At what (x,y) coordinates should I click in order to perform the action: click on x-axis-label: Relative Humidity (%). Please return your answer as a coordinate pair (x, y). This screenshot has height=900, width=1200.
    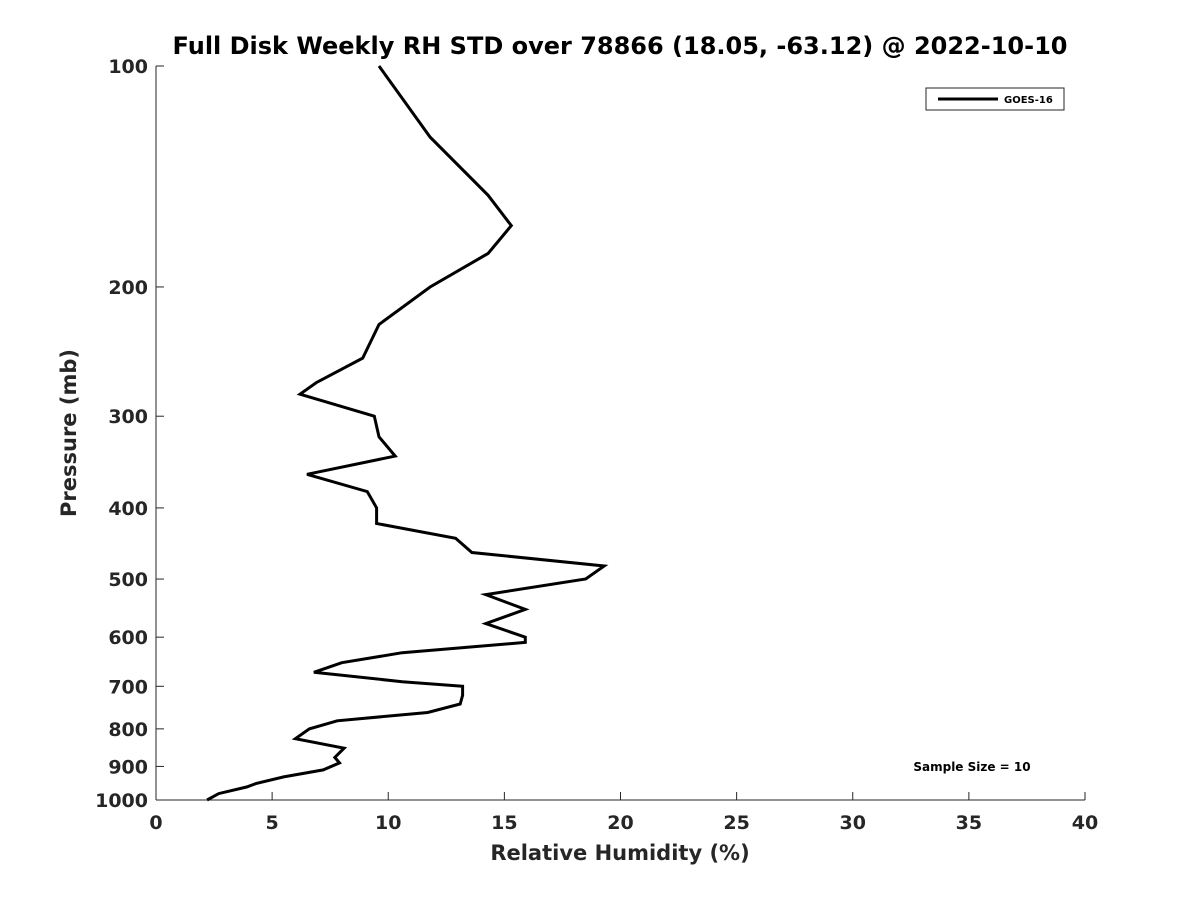
    Looking at the image, I should click on (619, 853).